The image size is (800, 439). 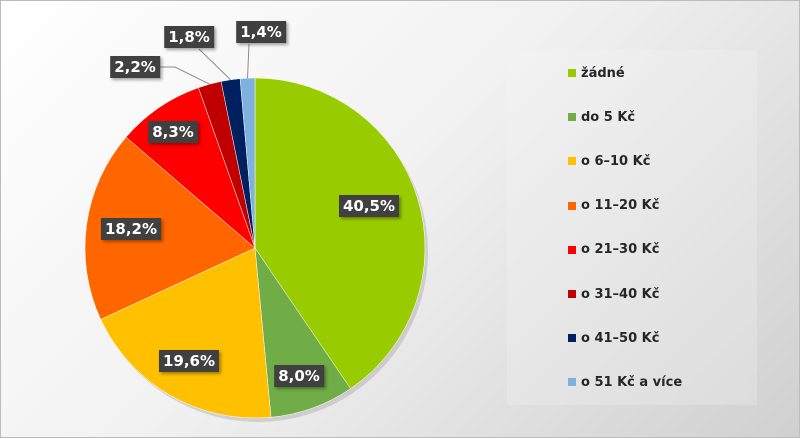 What do you see at coordinates (131, 229) in the screenshot?
I see `data-label-3: 18,2%` at bounding box center [131, 229].